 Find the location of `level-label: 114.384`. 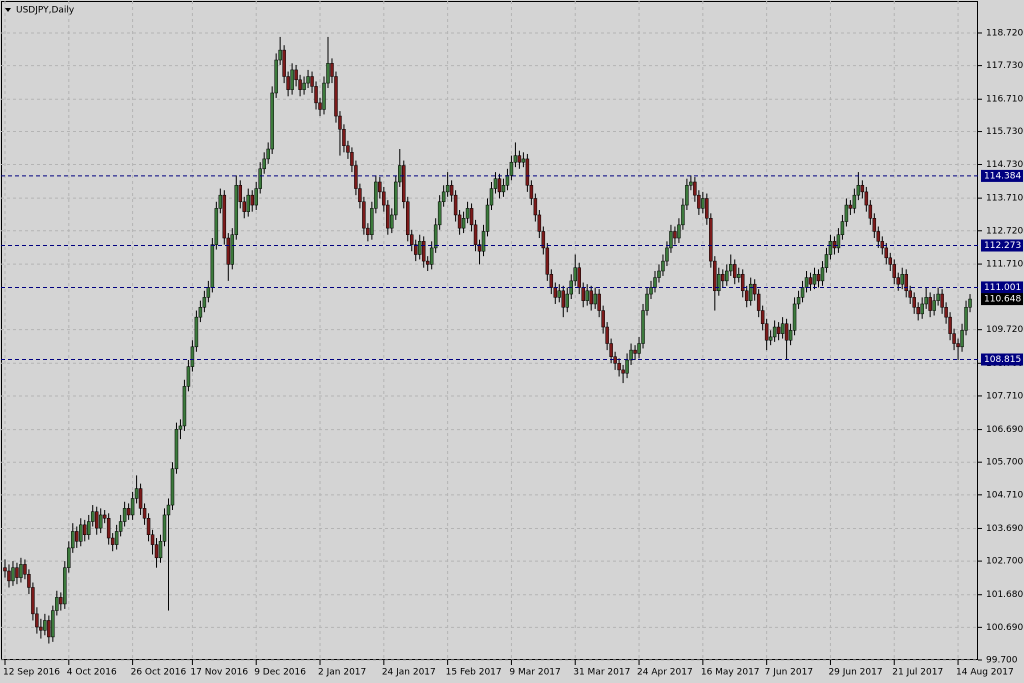

level-label: 114.384 is located at coordinates (1002, 176).